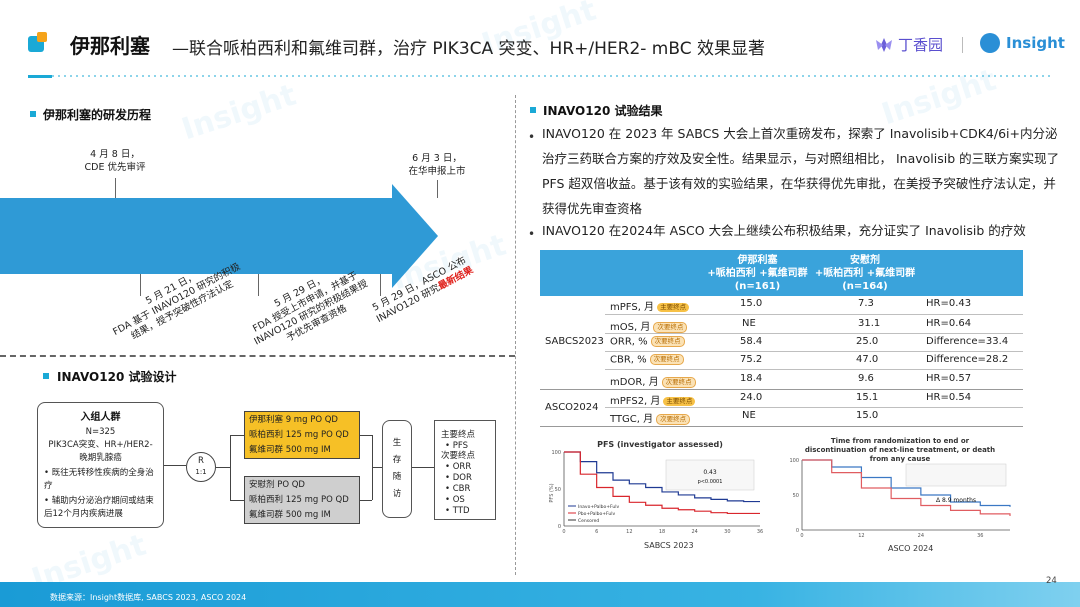  Describe the element at coordinates (866, 378) in the screenshot. I see `table-cell: 9.6` at that location.